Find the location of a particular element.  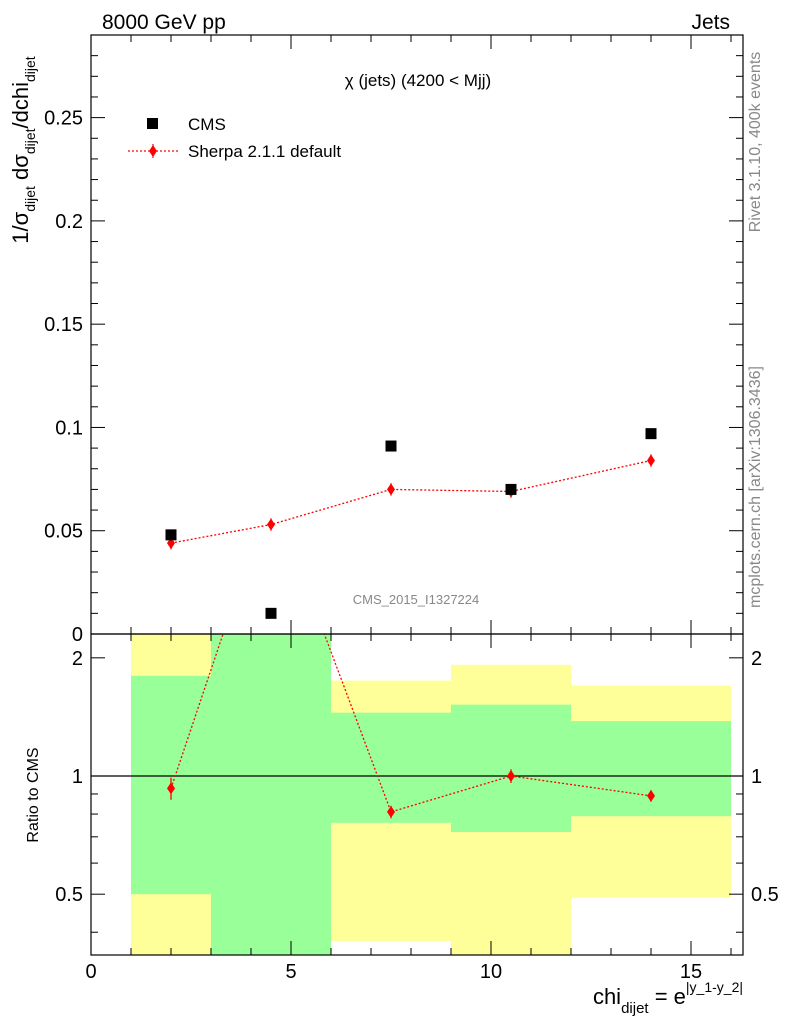

y-tick-label: 0.2 is located at coordinates (69, 222).